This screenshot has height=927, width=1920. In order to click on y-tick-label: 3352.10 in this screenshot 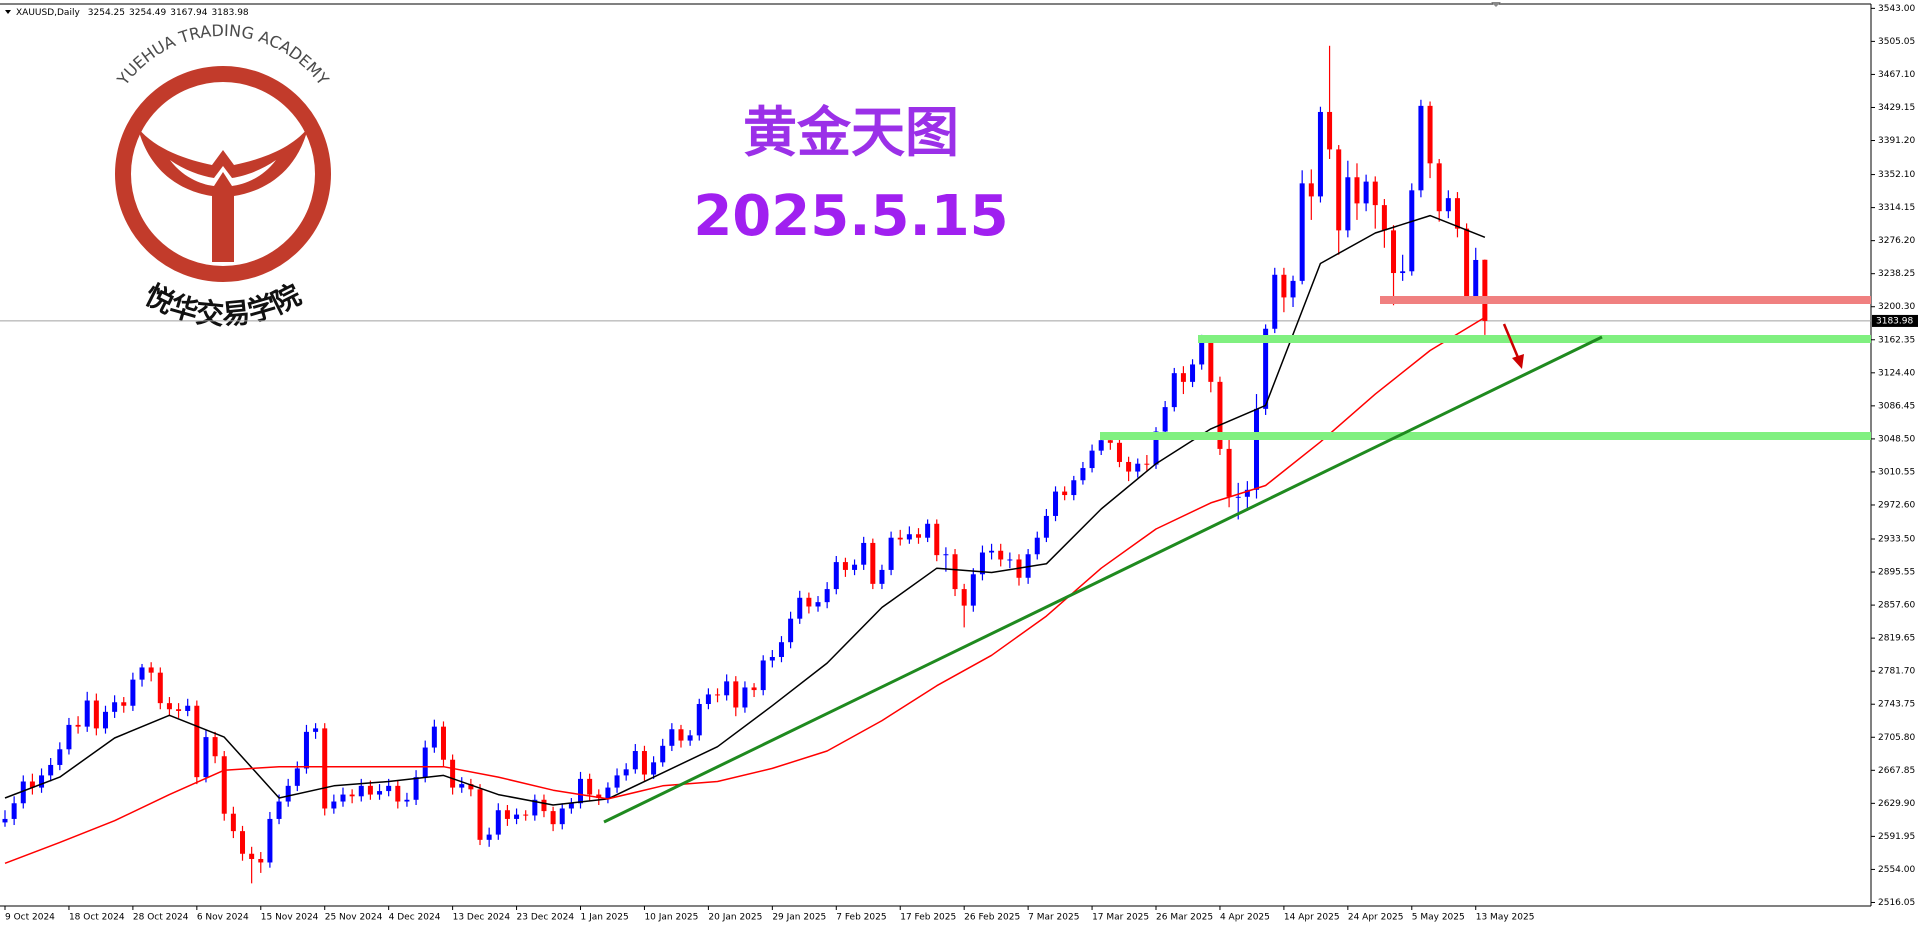, I will do `click(1896, 175)`.